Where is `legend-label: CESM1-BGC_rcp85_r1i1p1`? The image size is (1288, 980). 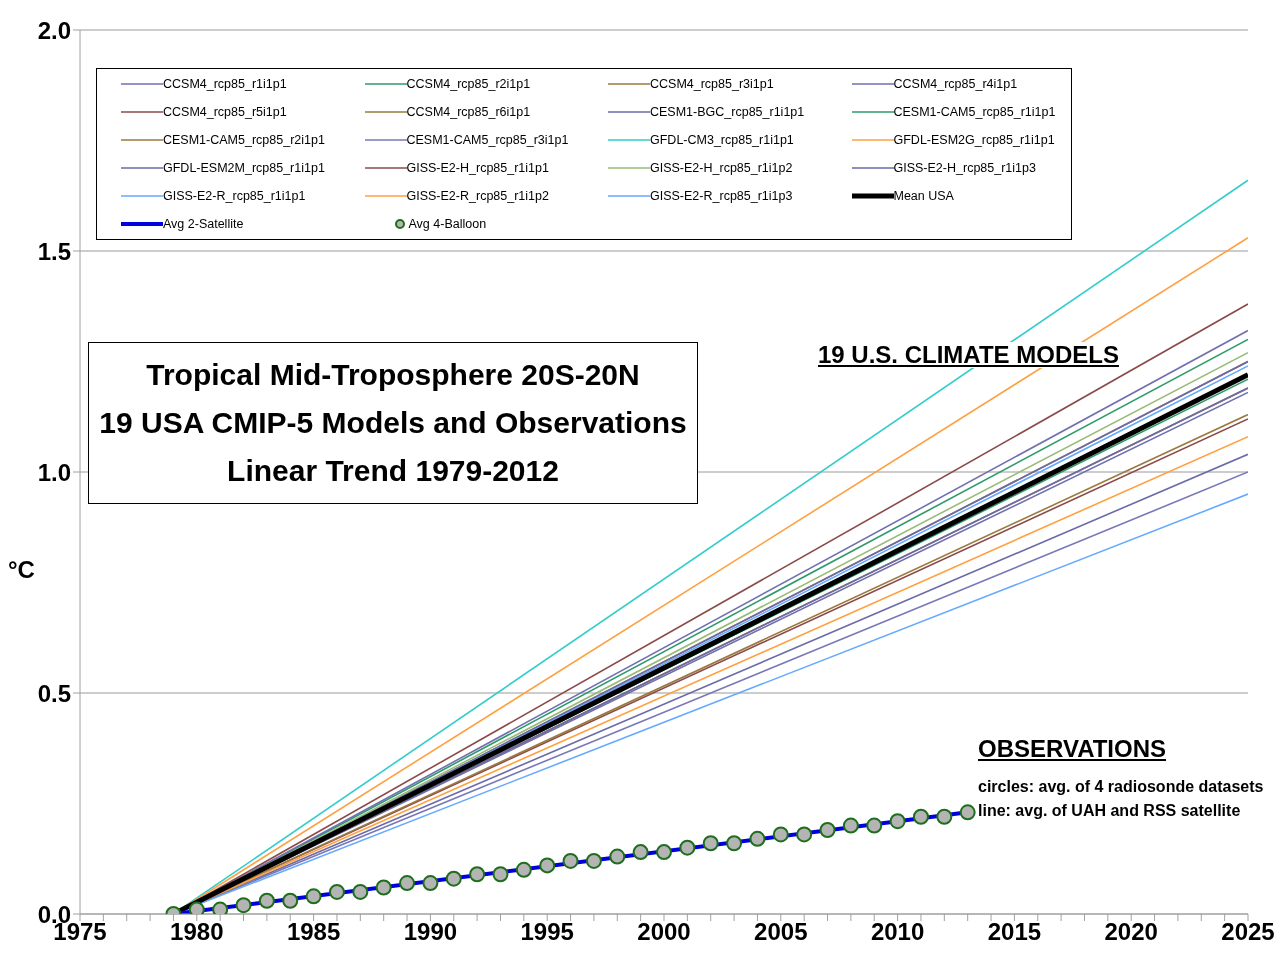 legend-label: CESM1-BGC_rcp85_r1i1p1 is located at coordinates (727, 112).